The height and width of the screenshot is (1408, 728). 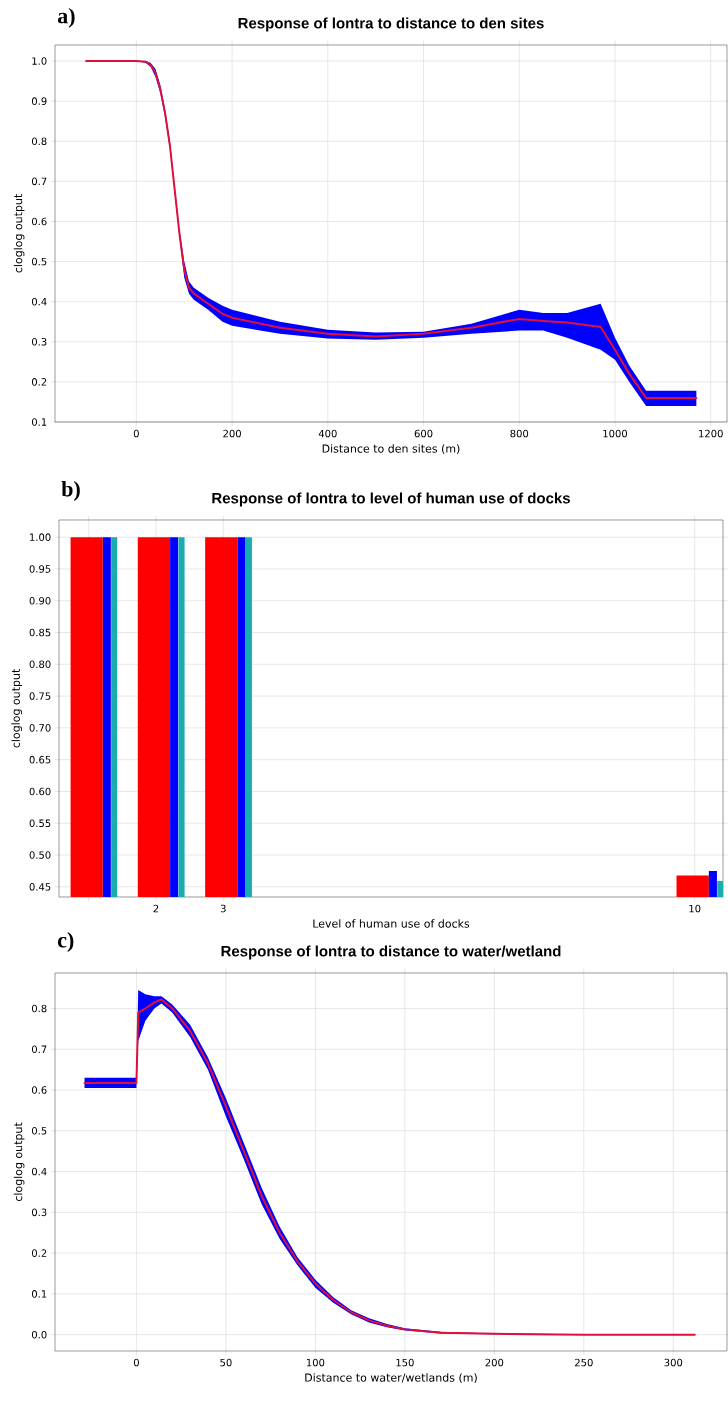 What do you see at coordinates (40, 632) in the screenshot?
I see `y-tick-label: 0.85` at bounding box center [40, 632].